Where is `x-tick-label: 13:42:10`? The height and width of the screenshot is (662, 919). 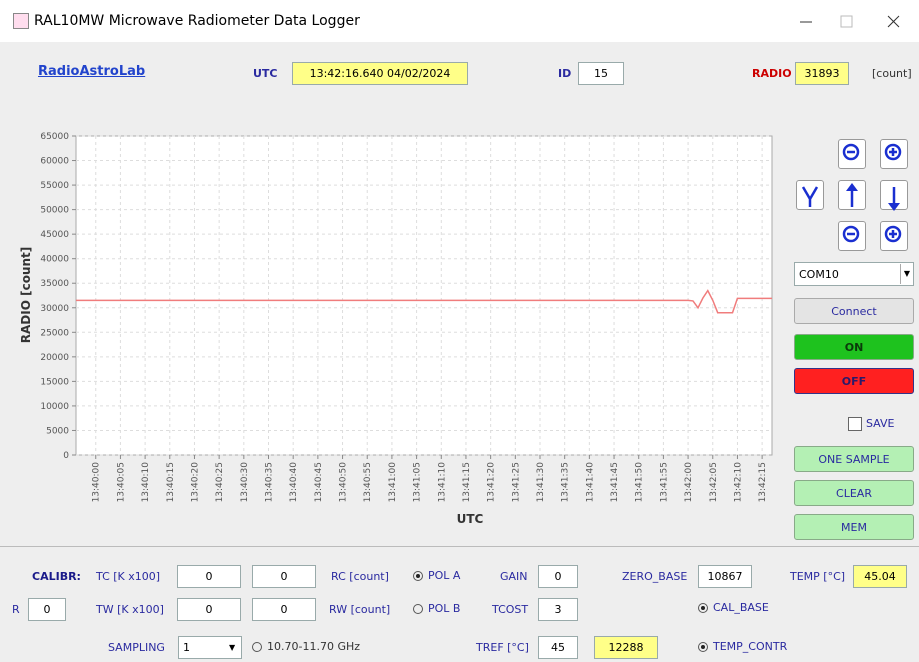 x-tick-label: 13:42:10 is located at coordinates (738, 482).